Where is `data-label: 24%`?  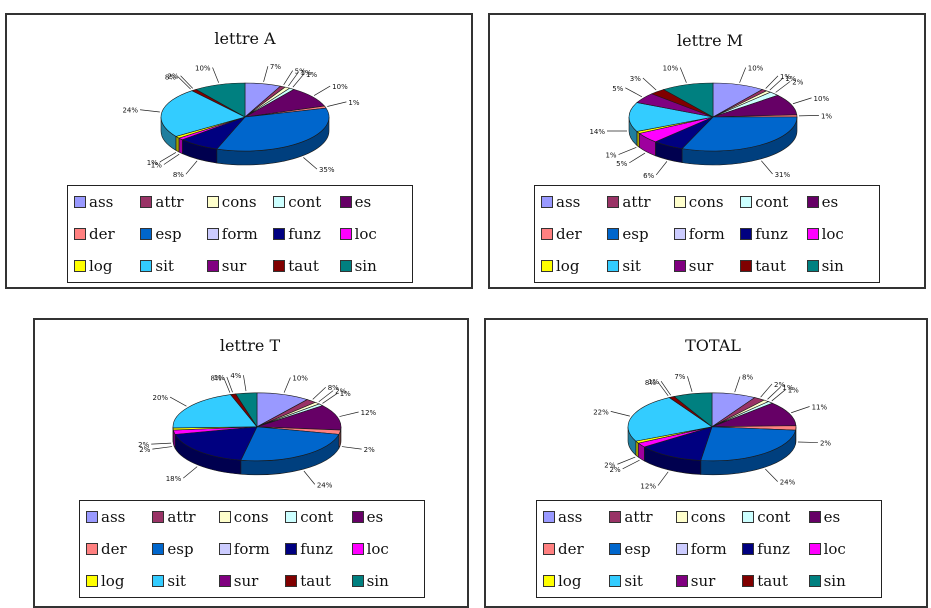 data-label: 24% is located at coordinates (130, 111).